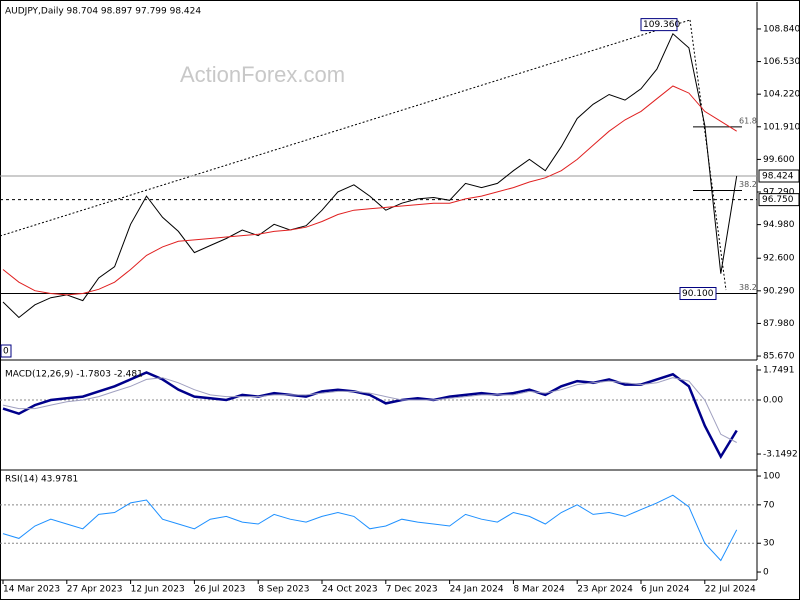  Describe the element at coordinates (95, 590) in the screenshot. I see `x-tick-label: 27 Apr 2023` at that location.